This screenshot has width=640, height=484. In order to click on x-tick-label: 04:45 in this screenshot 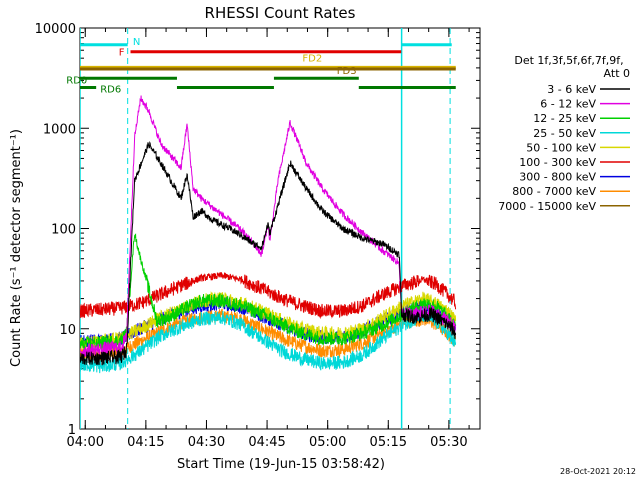, I will do `click(266, 442)`.